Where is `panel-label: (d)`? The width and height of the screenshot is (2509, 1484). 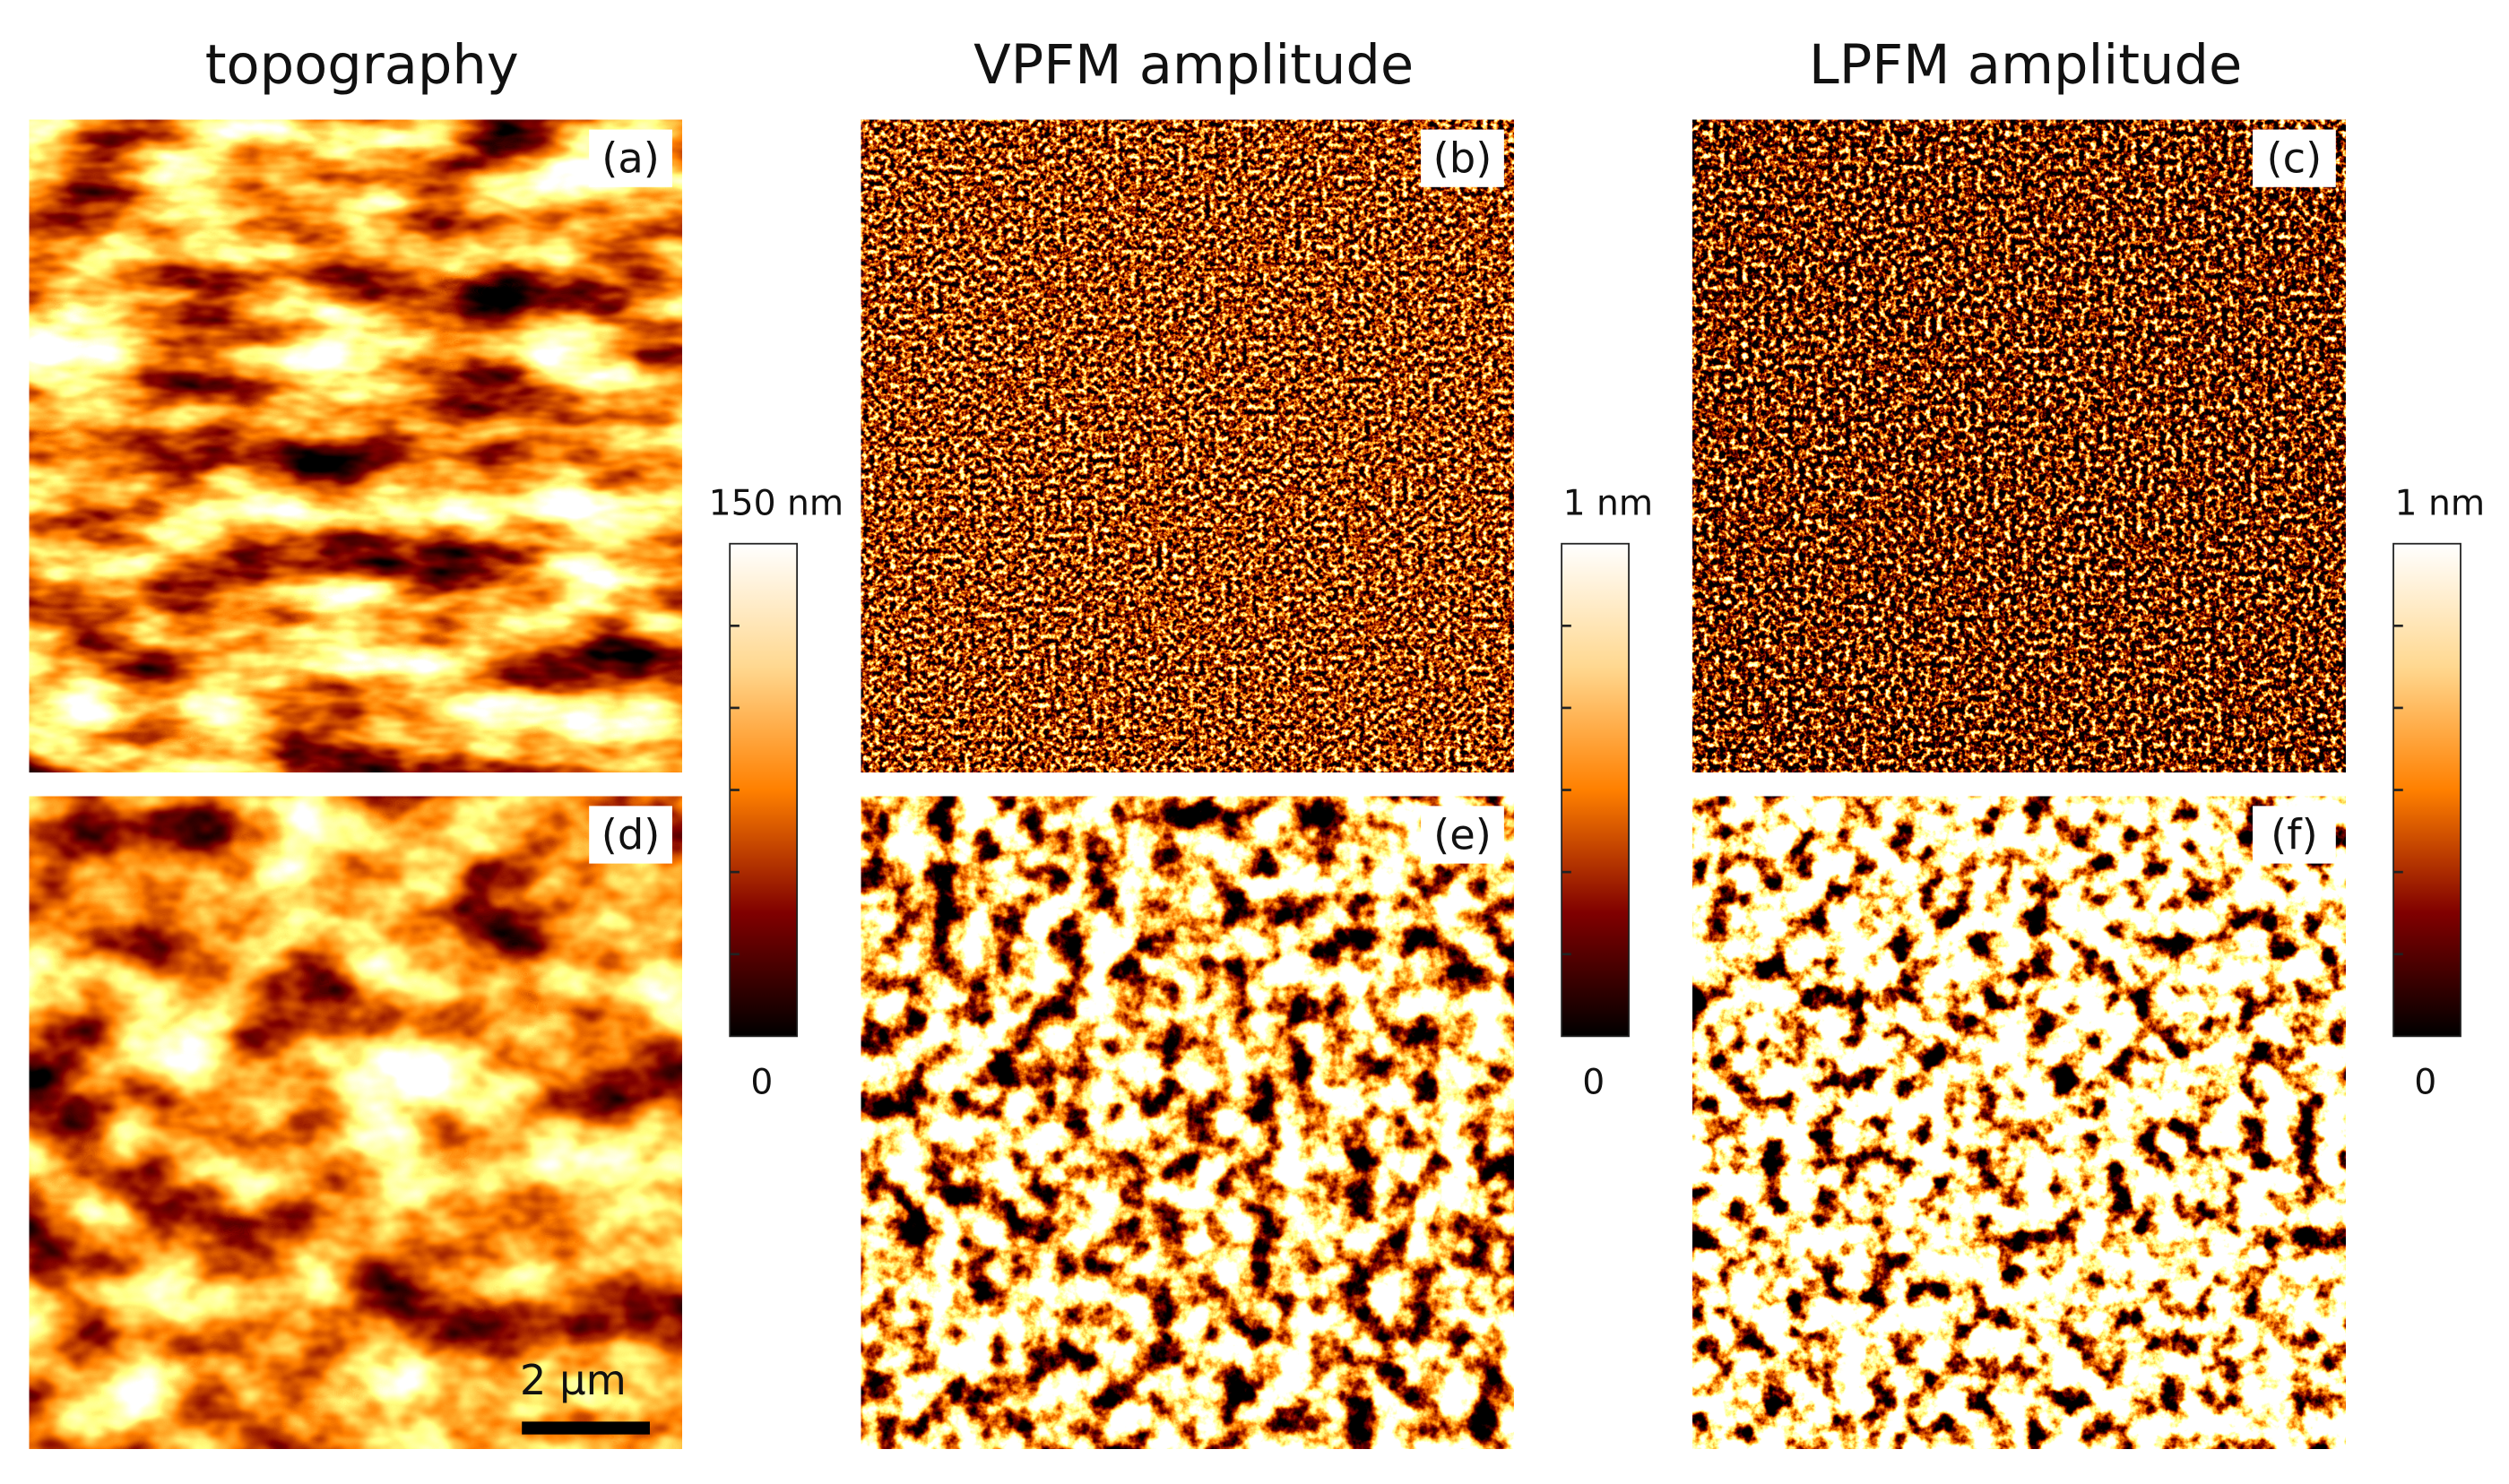 panel-label: (d) is located at coordinates (631, 835).